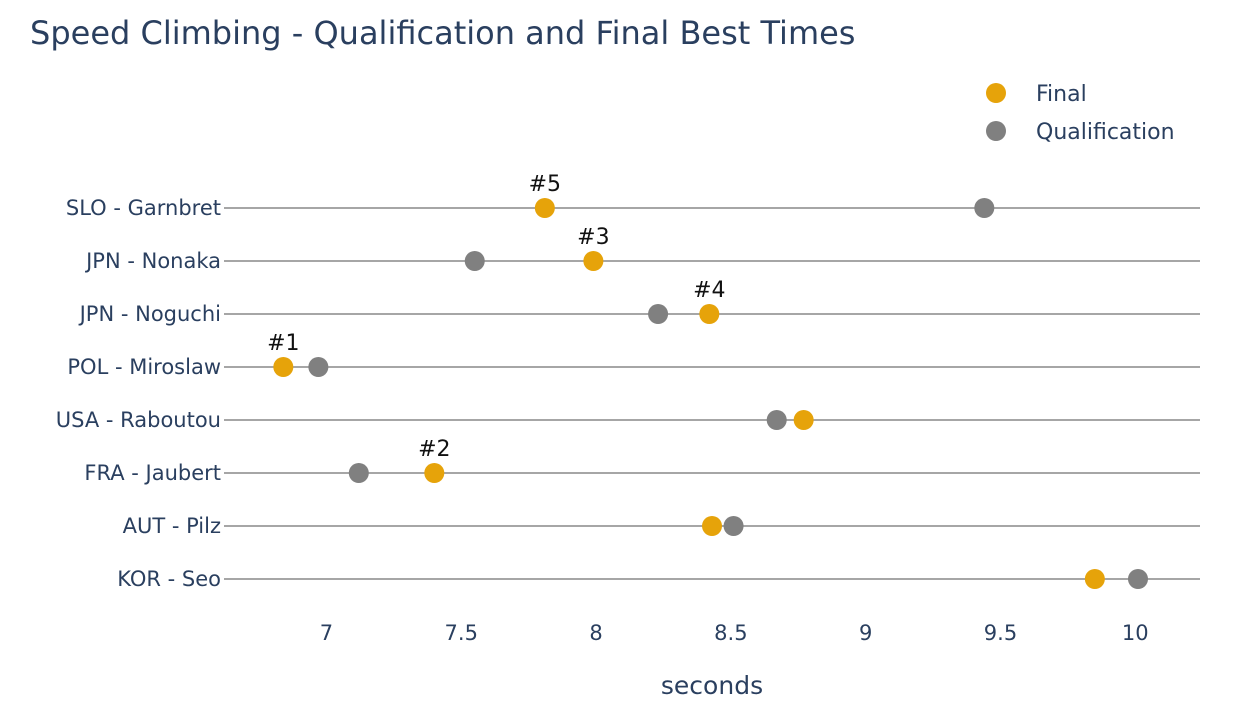 The width and height of the screenshot is (1246, 712). I want to click on y-tick-label: KOR - Seo, so click(169, 579).